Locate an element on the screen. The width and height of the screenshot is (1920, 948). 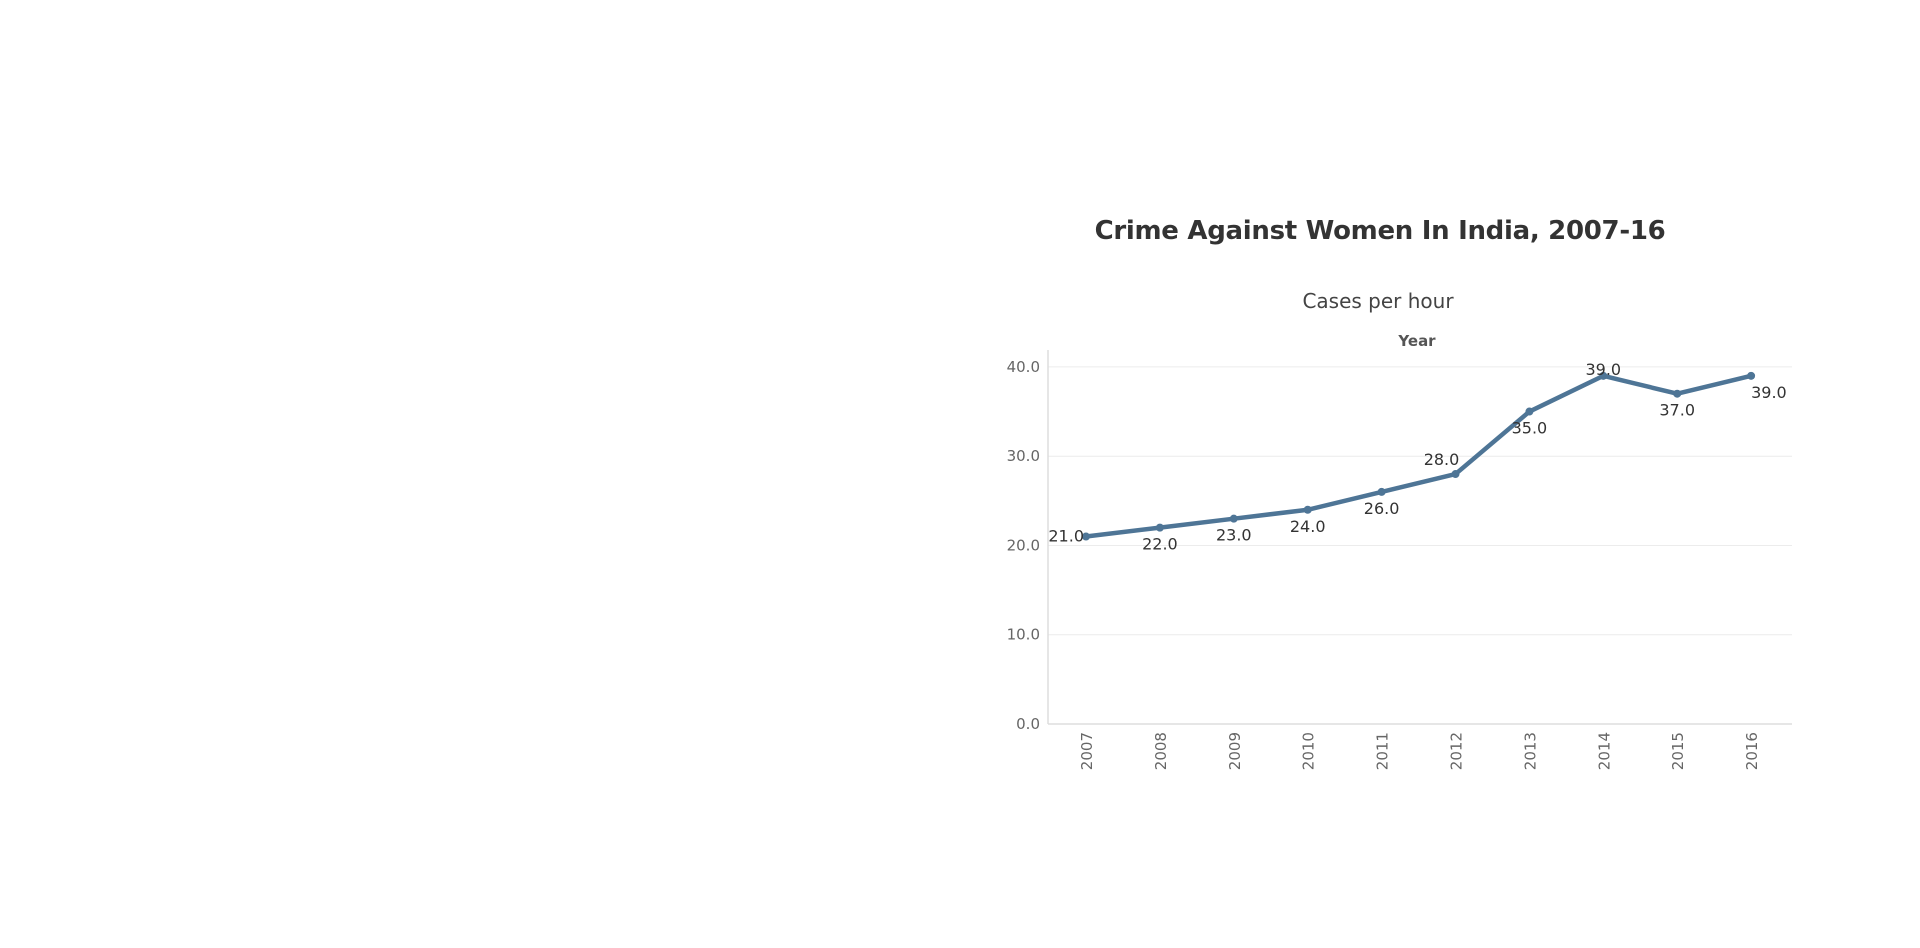
chart-subtitle: Cases per hour is located at coordinates (1378, 301).